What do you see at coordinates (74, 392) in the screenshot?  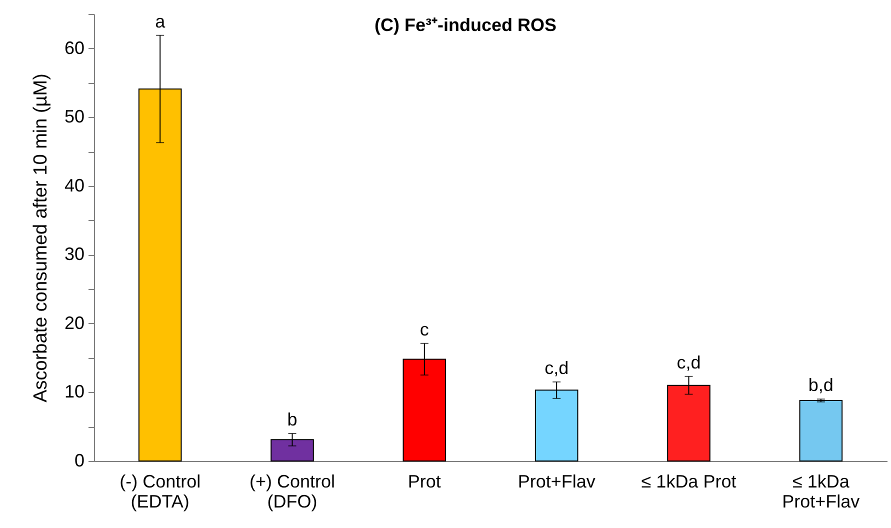 I see `y-tick-label: 10` at bounding box center [74, 392].